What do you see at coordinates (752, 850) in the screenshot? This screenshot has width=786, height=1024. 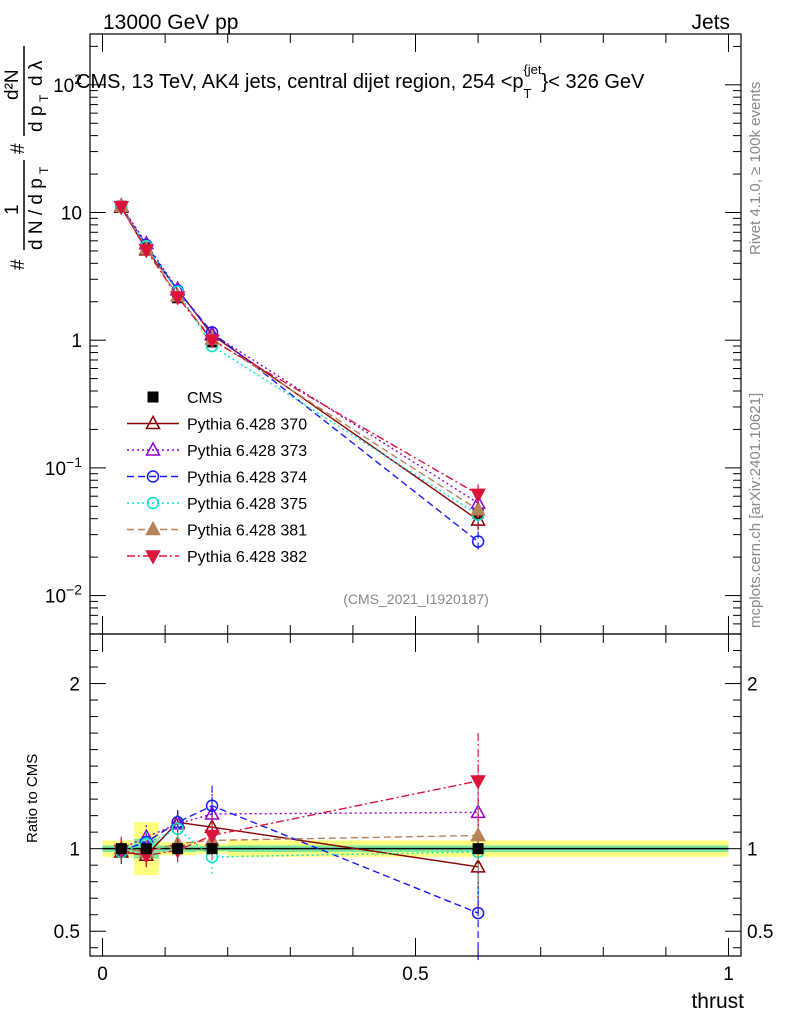 I see `ratio-y-tick-label-right: 1` at bounding box center [752, 850].